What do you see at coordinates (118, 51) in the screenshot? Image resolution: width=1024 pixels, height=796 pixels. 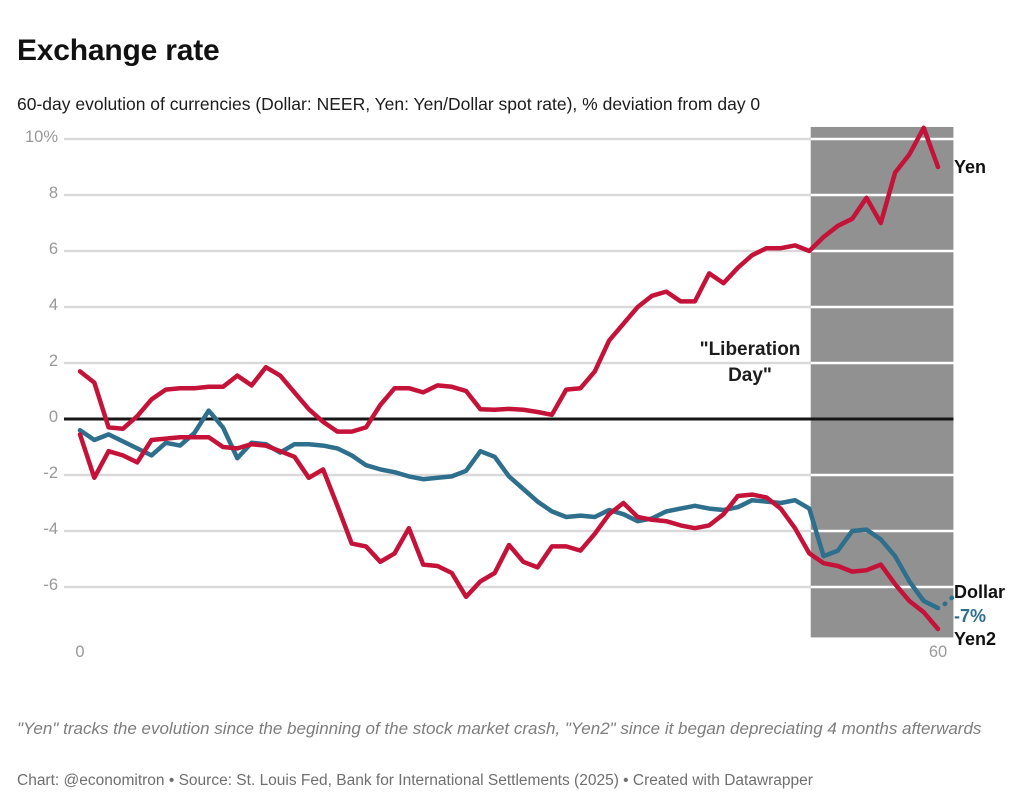 I see `page-title: Exchange rate` at bounding box center [118, 51].